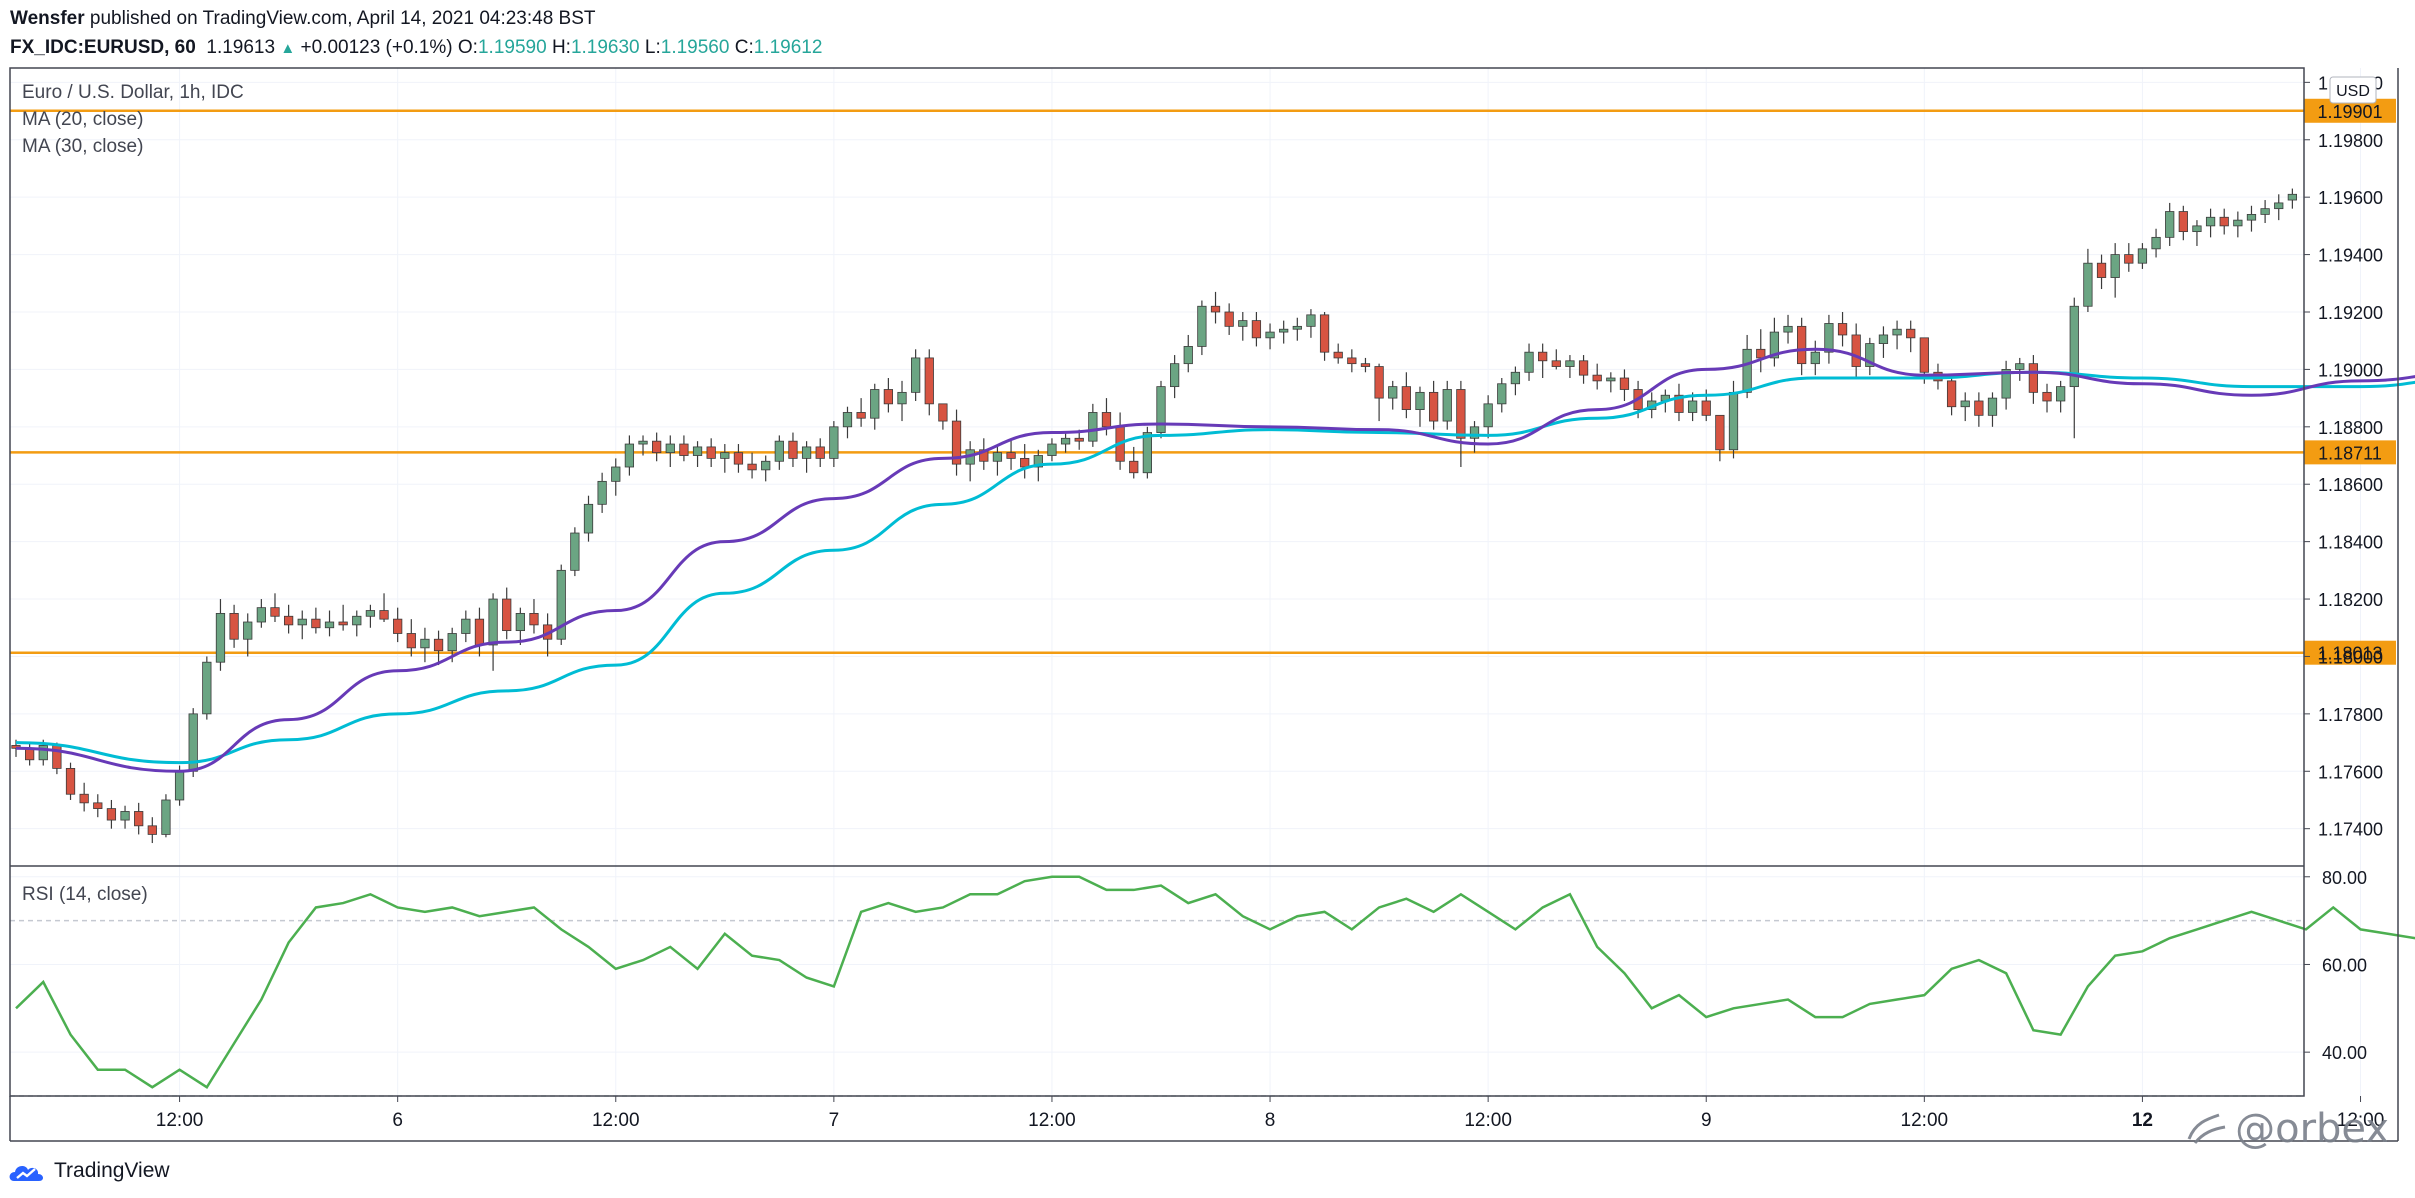 This screenshot has height=1198, width=2415. I want to click on high-label: H:, so click(561, 47).